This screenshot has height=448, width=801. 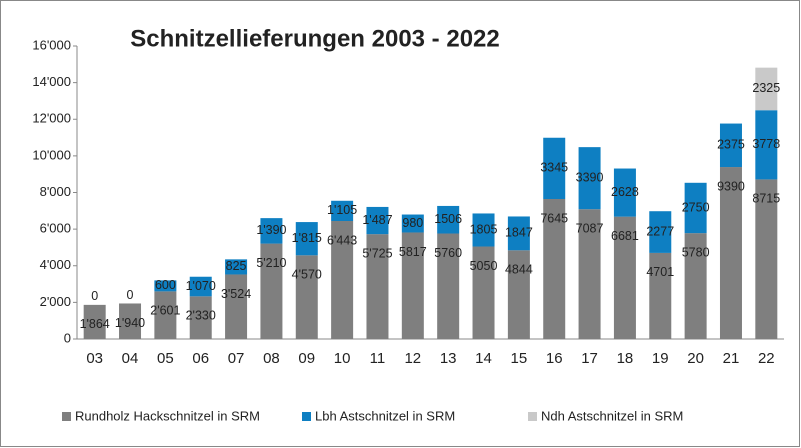 What do you see at coordinates (307, 275) in the screenshot?
I see `data-label: 4'570` at bounding box center [307, 275].